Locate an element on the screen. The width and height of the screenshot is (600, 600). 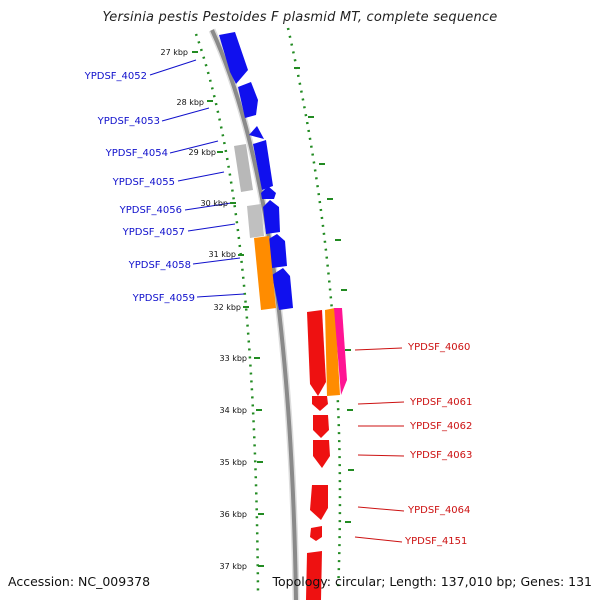
reverse-leader-lines is located at coordinates (379, 445).